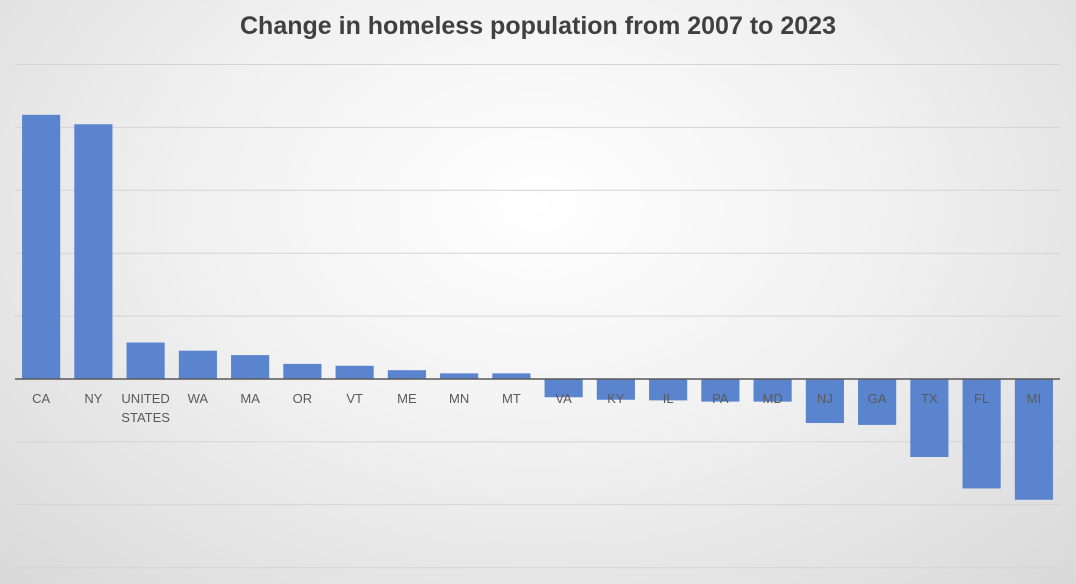  What do you see at coordinates (877, 398) in the screenshot?
I see `x-tick-label: GA` at bounding box center [877, 398].